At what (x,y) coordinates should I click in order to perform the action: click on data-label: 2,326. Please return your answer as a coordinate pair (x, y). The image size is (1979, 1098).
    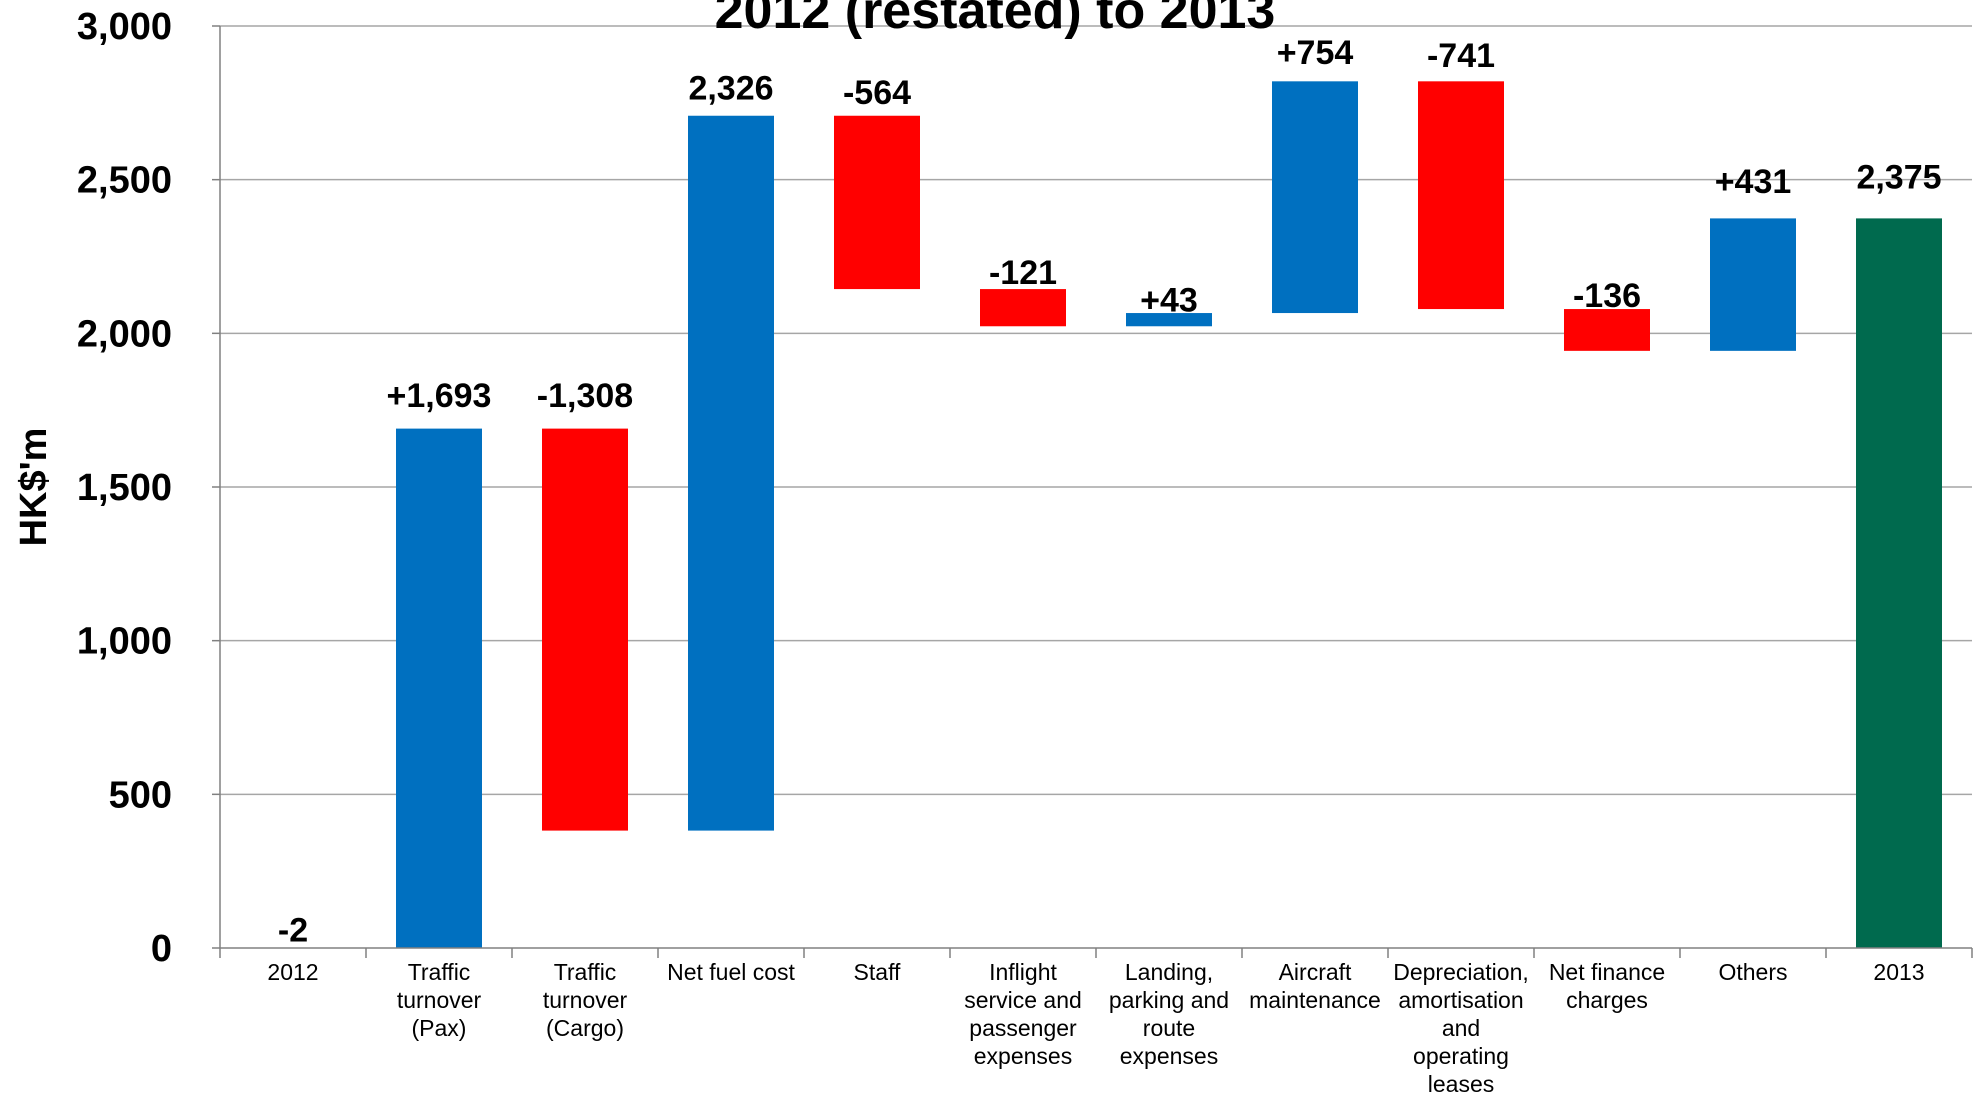
    Looking at the image, I should click on (730, 88).